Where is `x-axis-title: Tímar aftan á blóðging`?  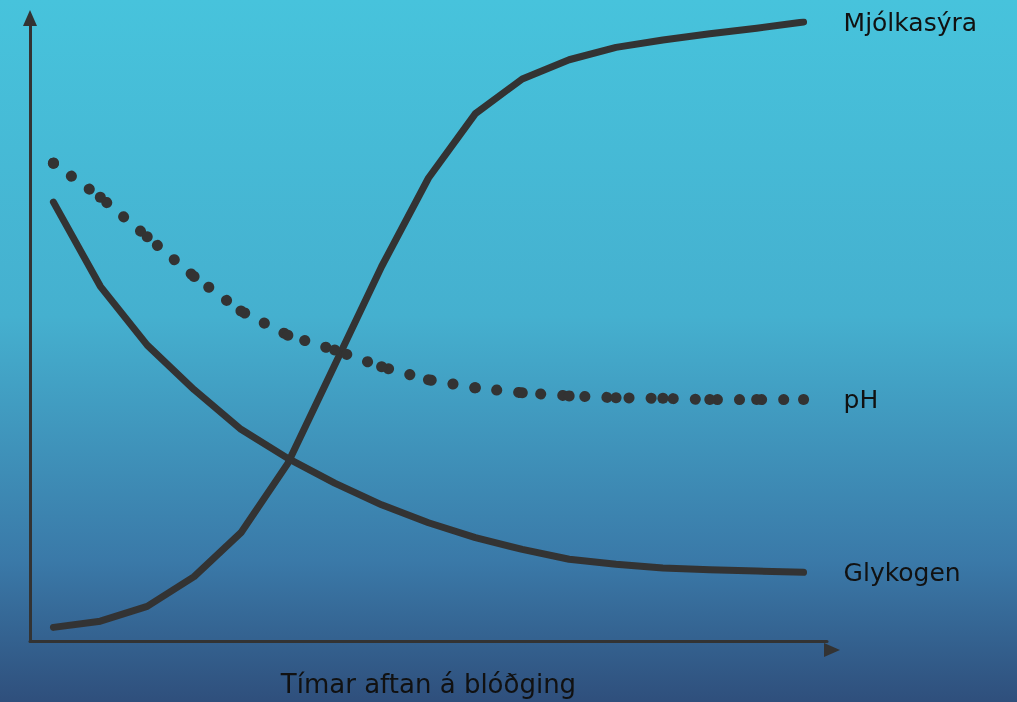 x-axis-title: Tímar aftan á blóðging is located at coordinates (428, 684).